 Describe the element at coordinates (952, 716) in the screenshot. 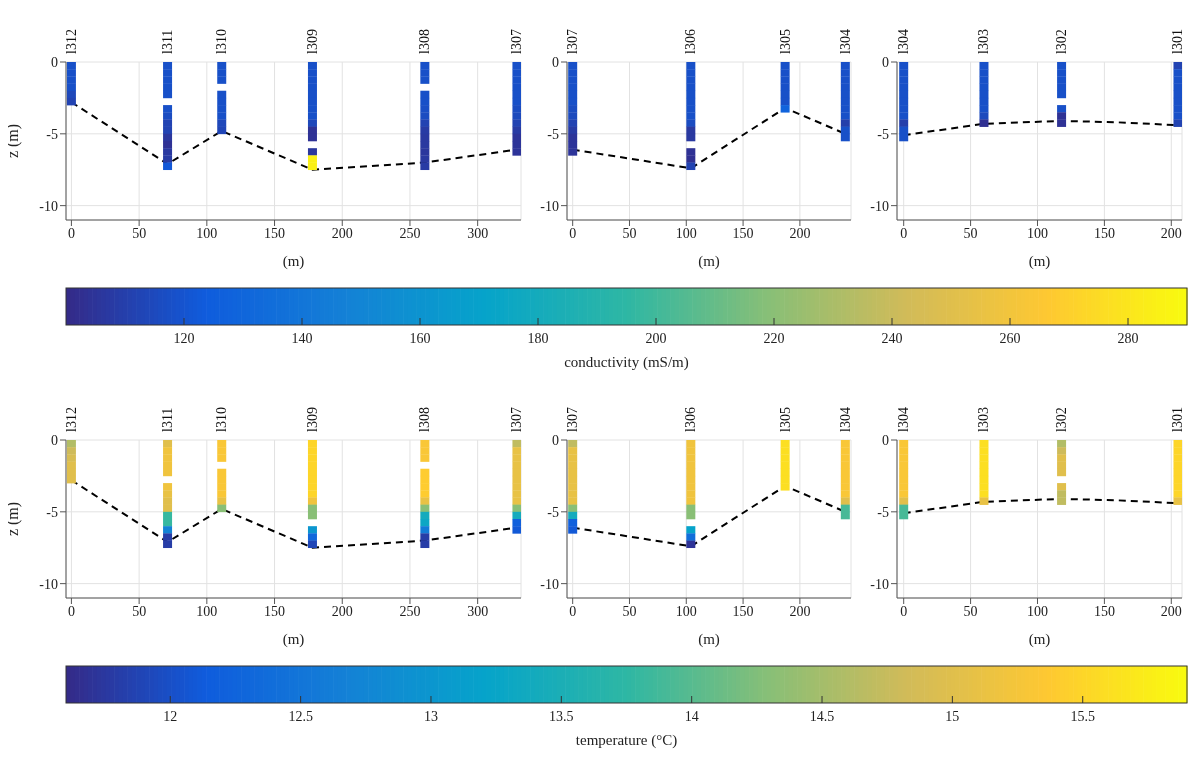

I see `color-bar-label: 15` at that location.